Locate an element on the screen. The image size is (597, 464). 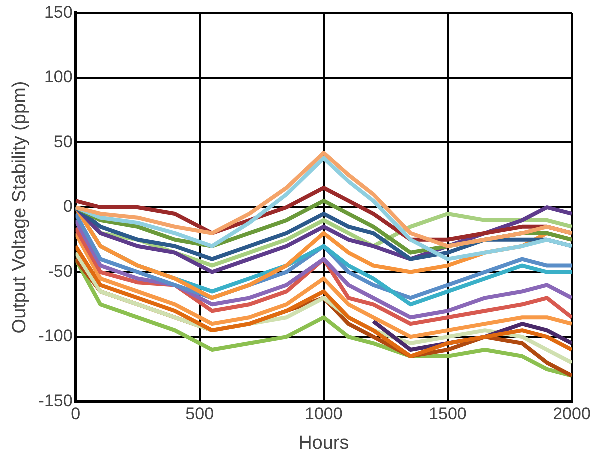
x-tick-label: 500 is located at coordinates (200, 414).